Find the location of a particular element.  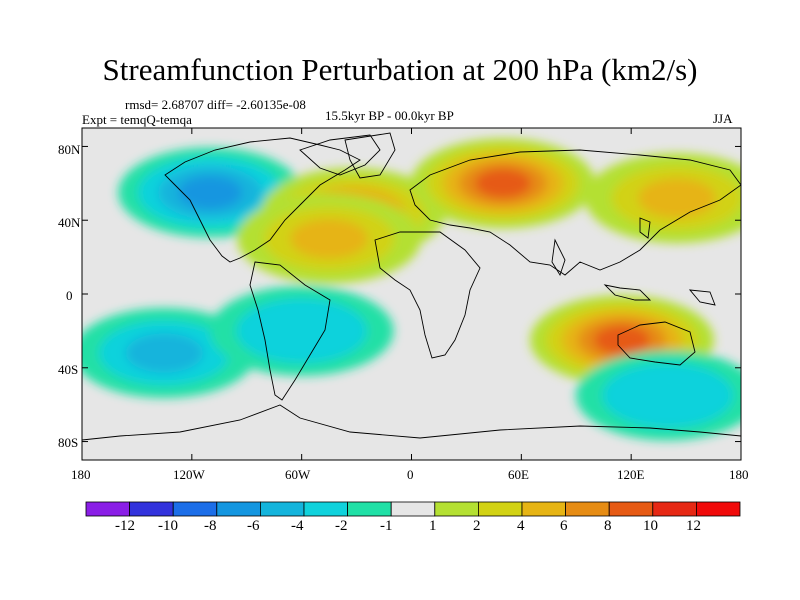

colorbar-label: 2 is located at coordinates (477, 526).